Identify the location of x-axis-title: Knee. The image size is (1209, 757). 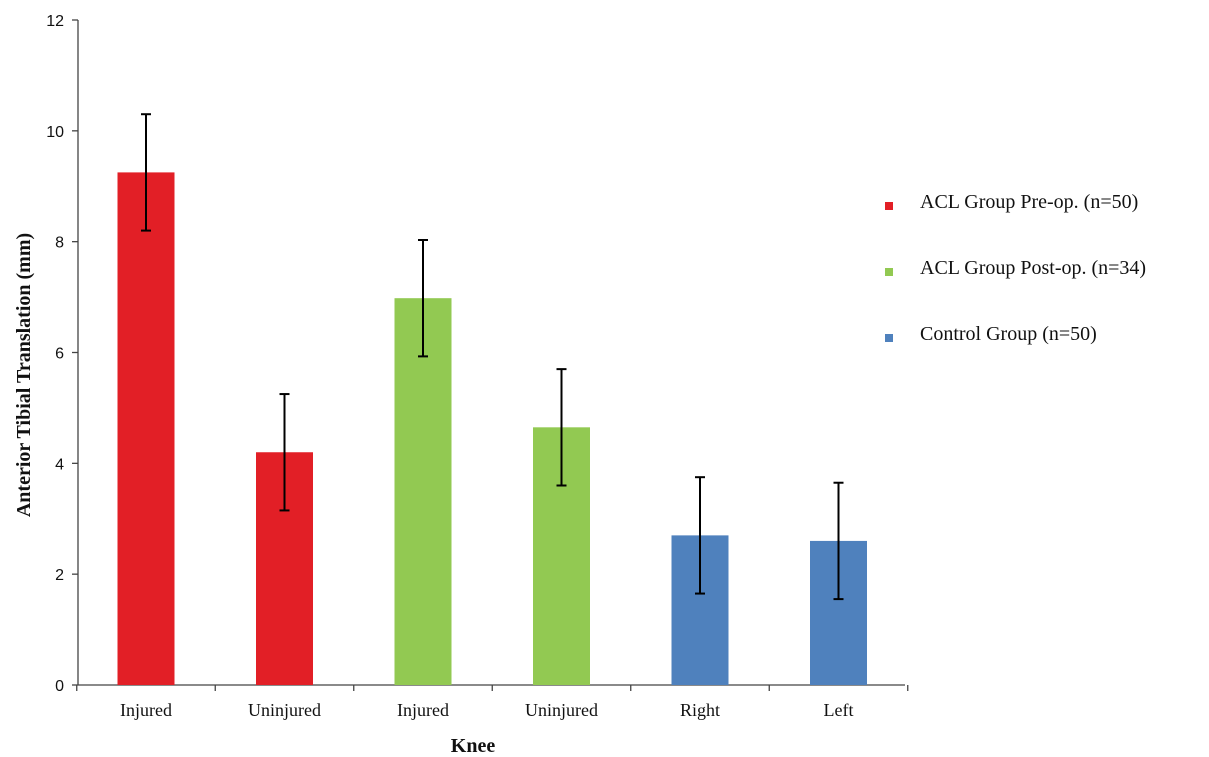
(473, 746).